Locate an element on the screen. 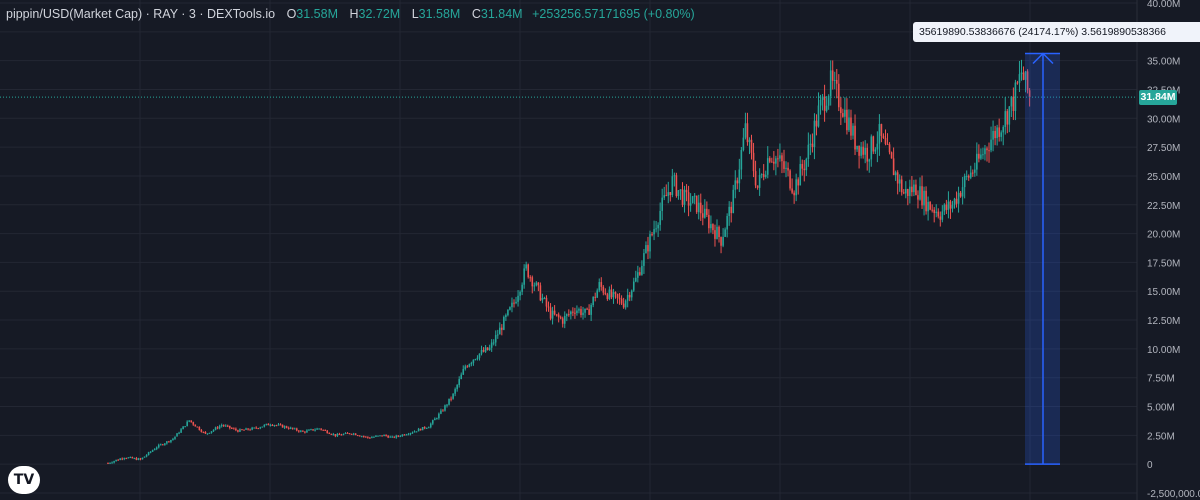 This screenshot has height=500, width=1200. price-axis-tick-label: -2,500,000.0 is located at coordinates (1173, 494).